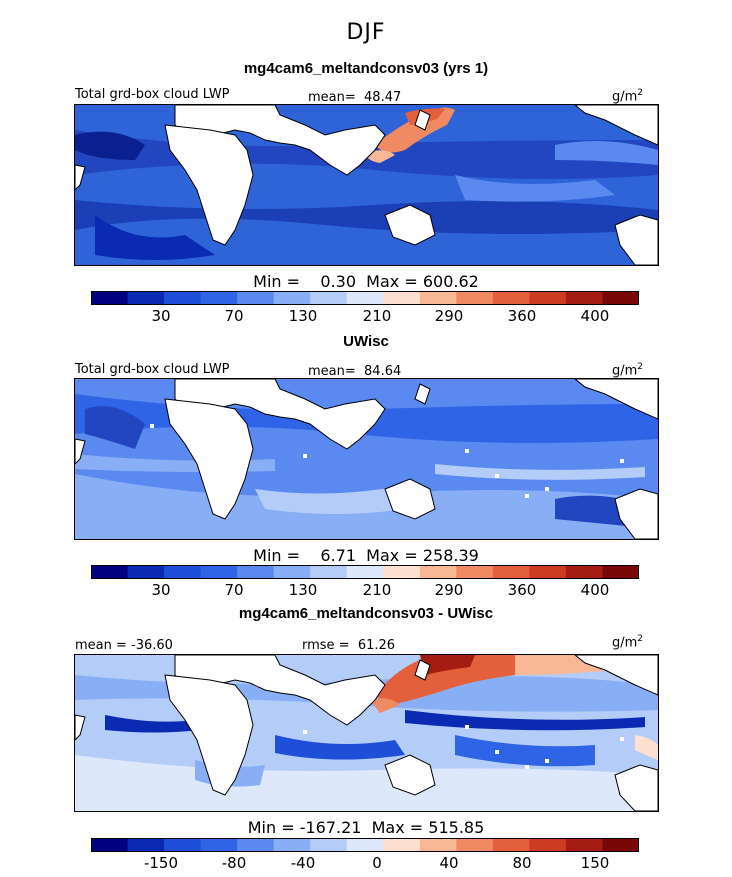 The height and width of the screenshot is (877, 732). What do you see at coordinates (152, 369) in the screenshot?
I see `panel-2-left-label: Total grd-box cloud LWP` at bounding box center [152, 369].